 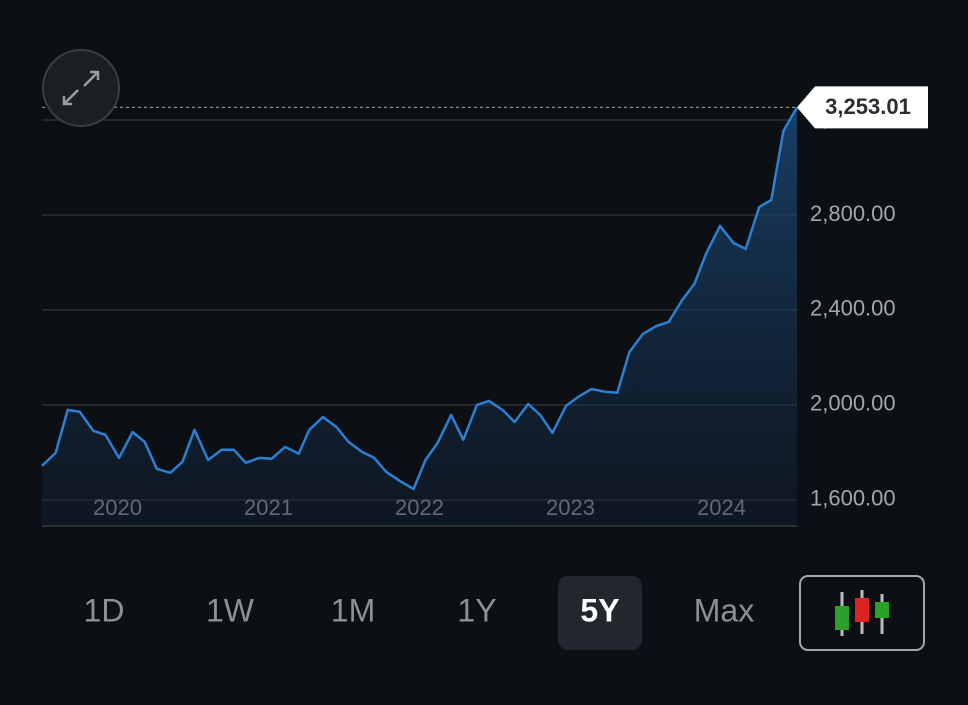 I want to click on y-tick-label: 1,600.00, so click(x=853, y=498).